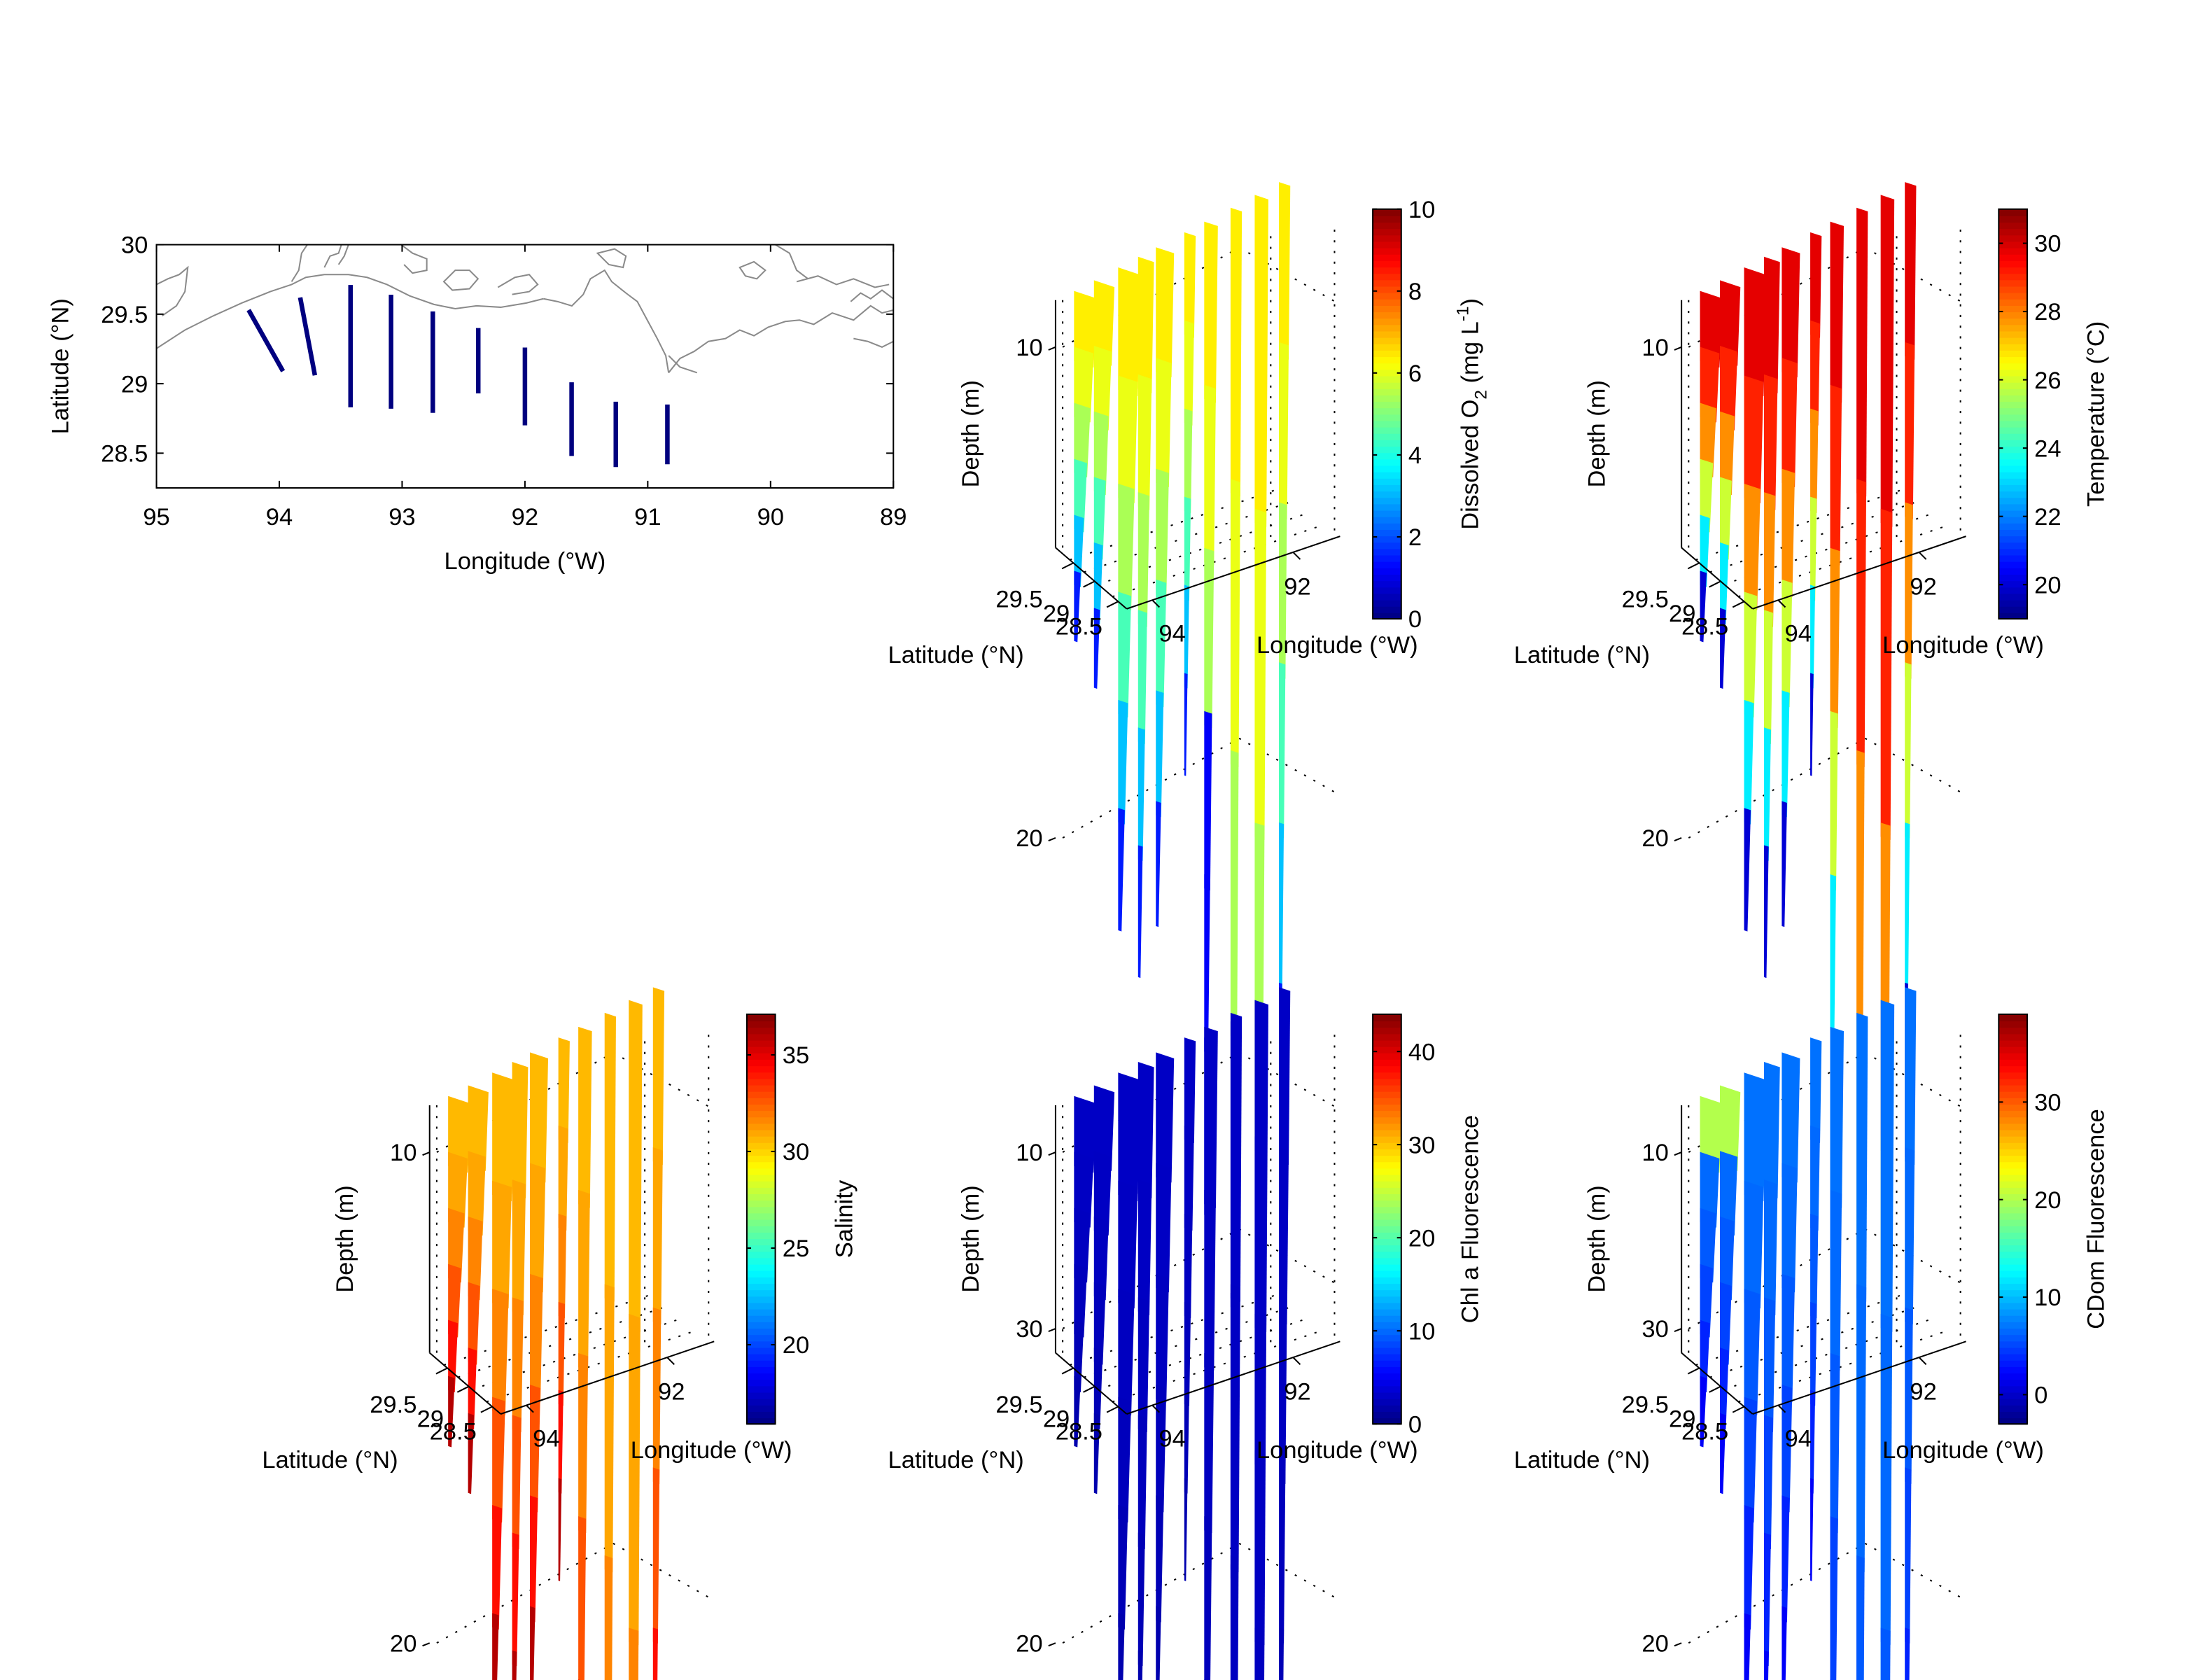 The height and width of the screenshot is (1680, 2205). I want to click on colorbar-tick-label: 20, so click(2047, 1200).